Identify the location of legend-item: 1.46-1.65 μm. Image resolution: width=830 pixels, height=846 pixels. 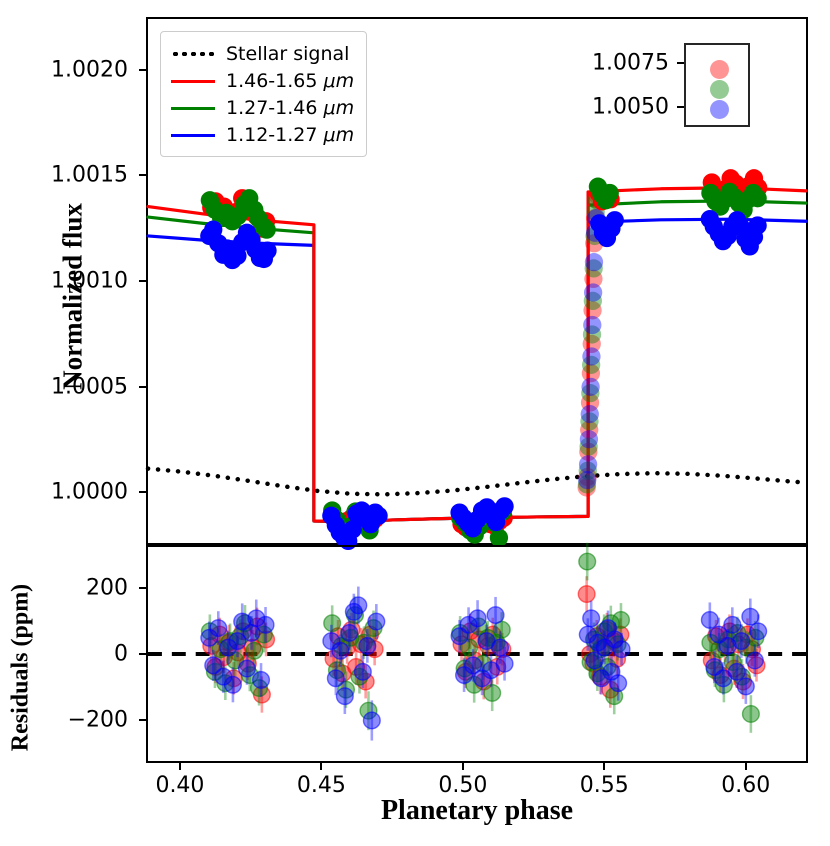
(262, 80).